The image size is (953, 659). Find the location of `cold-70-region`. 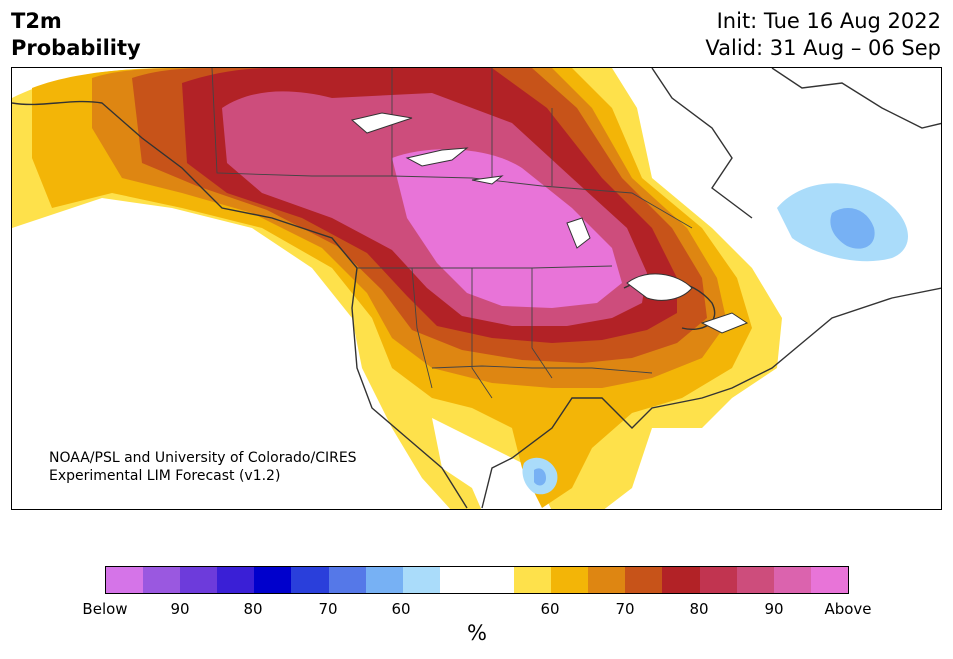

cold-70-region is located at coordinates (852, 228).